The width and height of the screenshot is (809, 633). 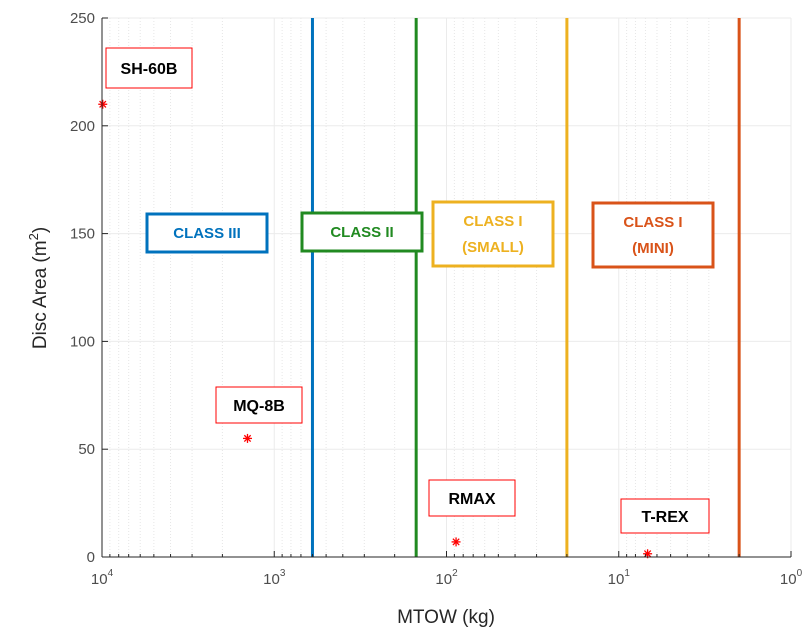 What do you see at coordinates (82, 126) in the screenshot?
I see `y-tick-label: 200` at bounding box center [82, 126].